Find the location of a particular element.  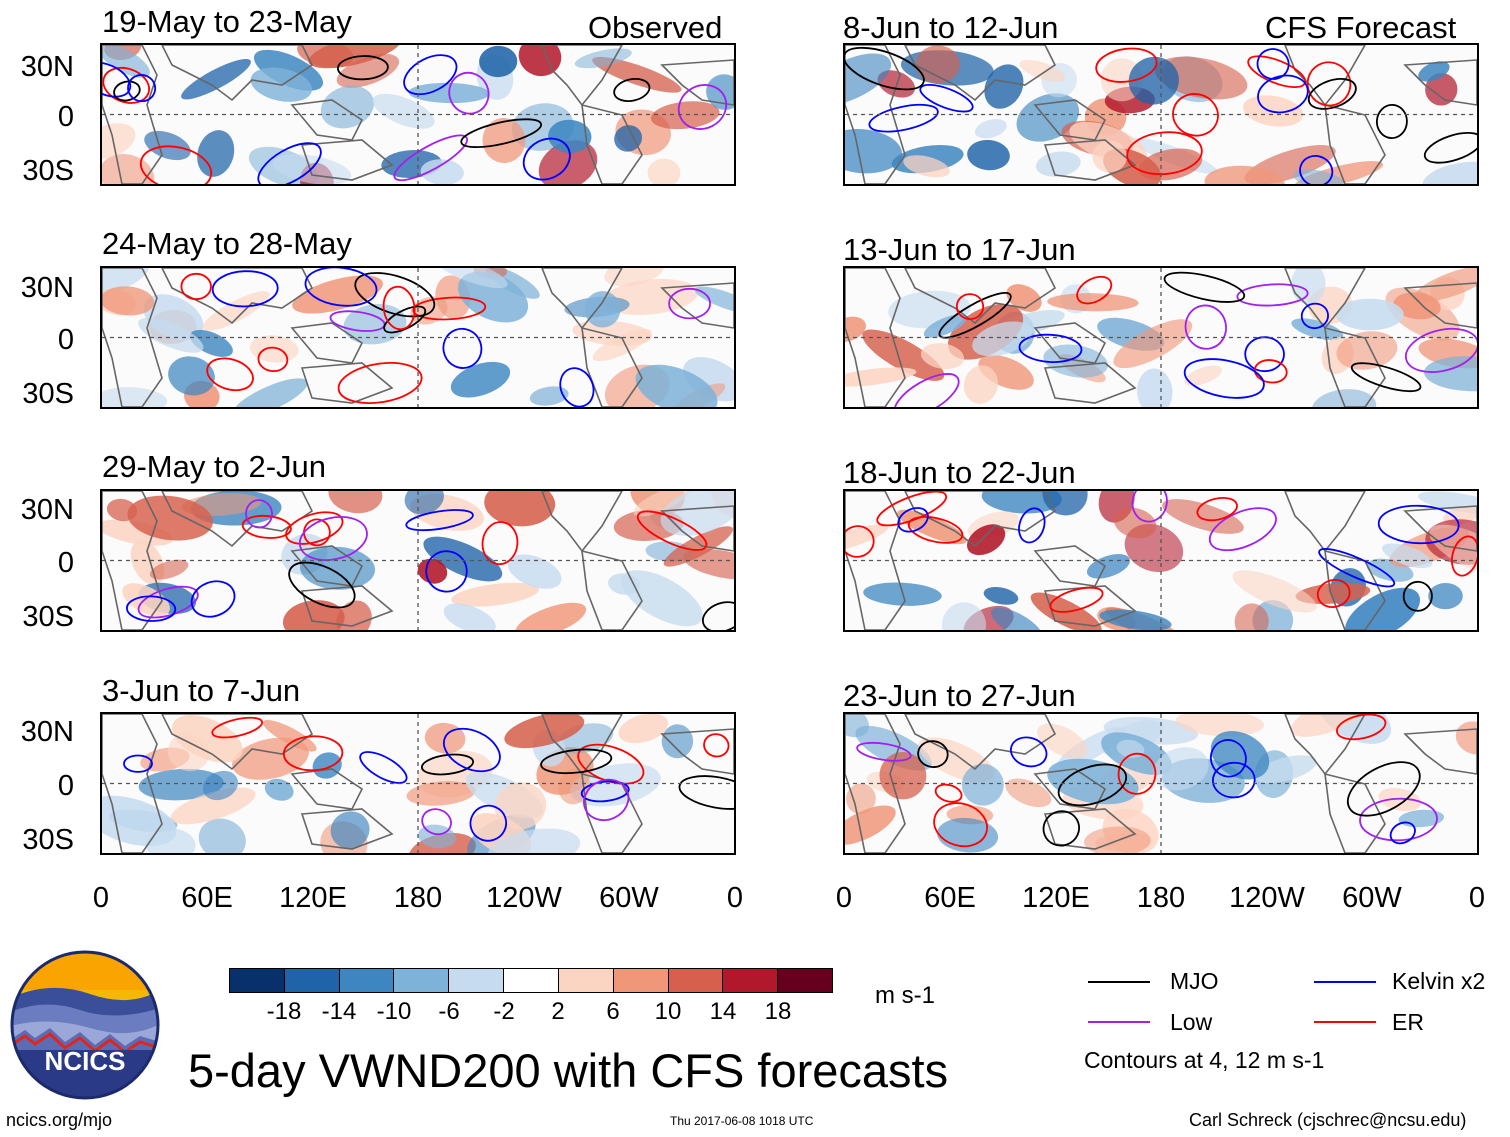

colorbar-tick: -2 is located at coordinates (504, 1011).